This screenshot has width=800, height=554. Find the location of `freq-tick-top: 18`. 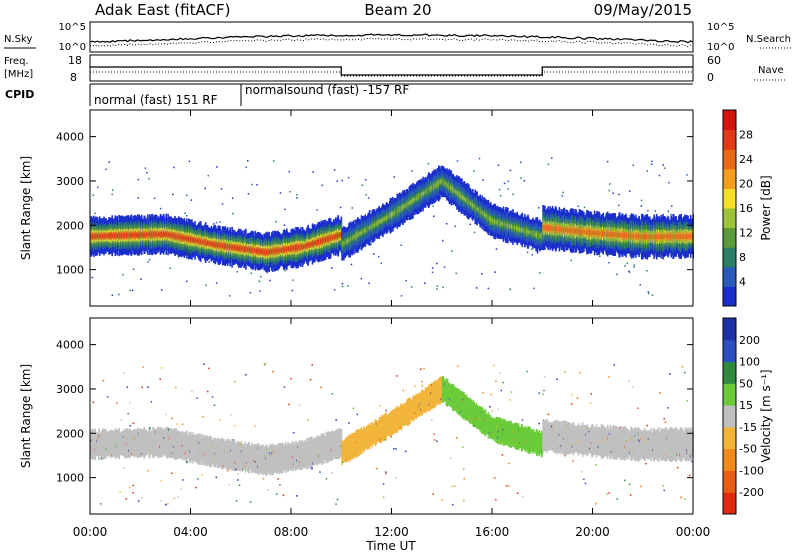

freq-tick-top: 18 is located at coordinates (75, 60).